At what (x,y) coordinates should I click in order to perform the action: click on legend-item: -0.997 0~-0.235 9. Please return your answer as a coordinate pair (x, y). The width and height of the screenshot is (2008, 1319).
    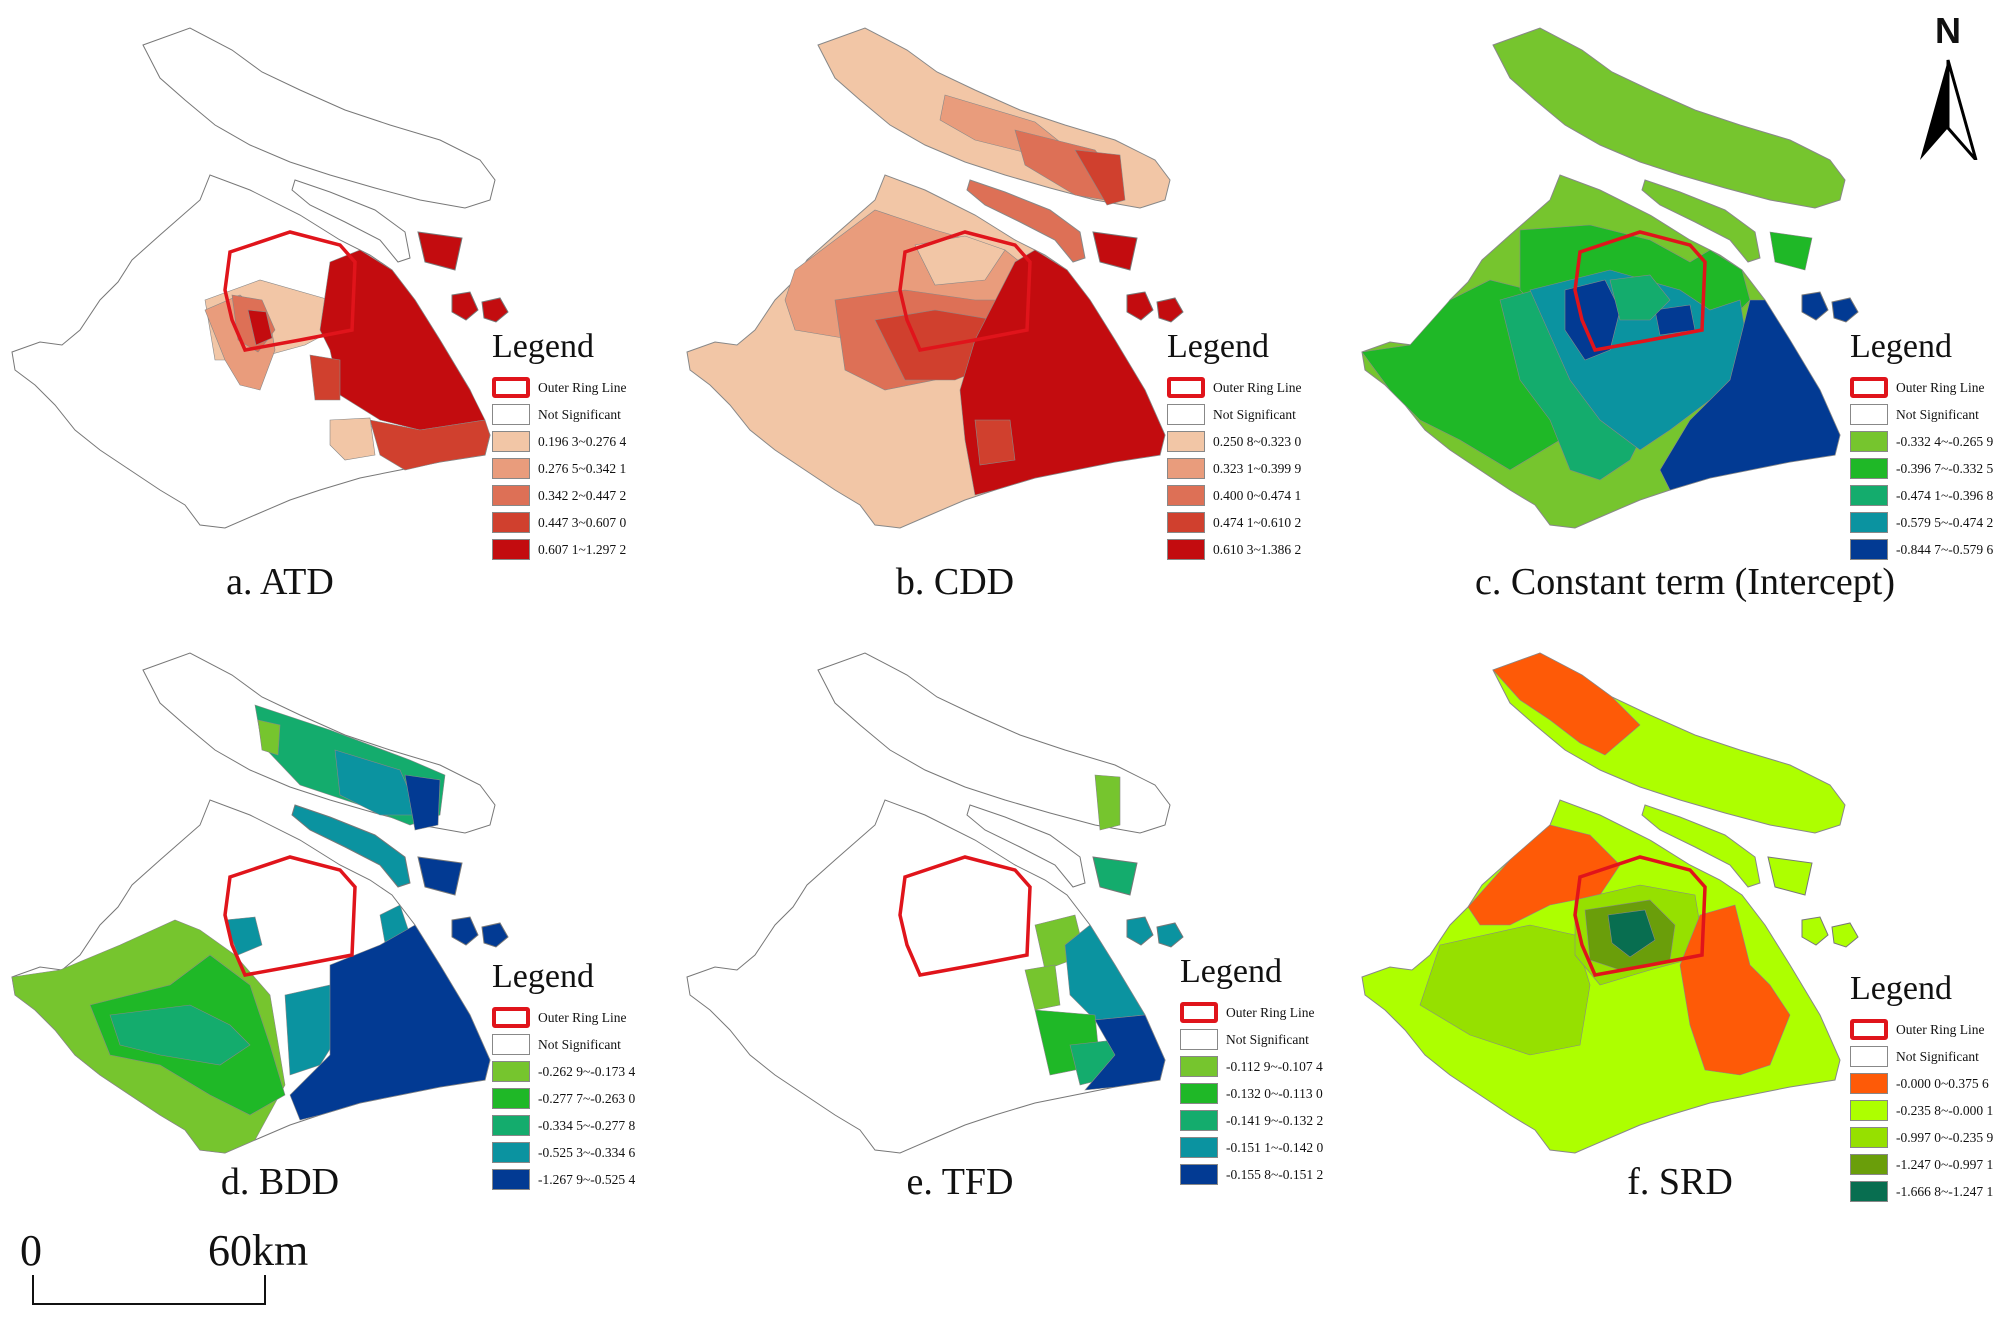
    Looking at the image, I should click on (1929, 1137).